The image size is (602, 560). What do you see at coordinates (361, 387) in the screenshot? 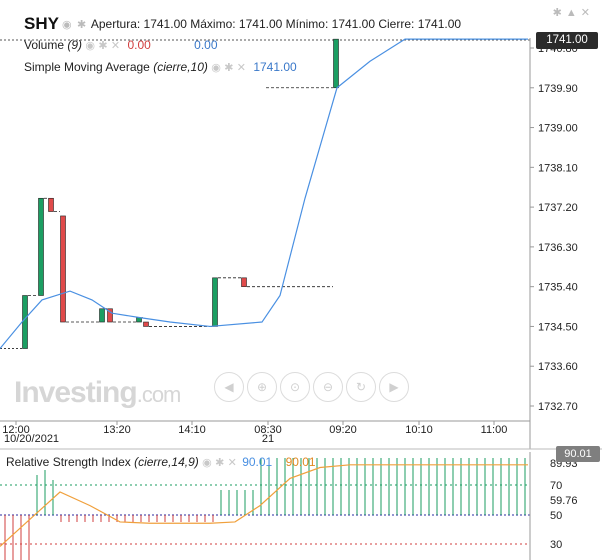
I see `reset-view-button: ↻` at bounding box center [361, 387].